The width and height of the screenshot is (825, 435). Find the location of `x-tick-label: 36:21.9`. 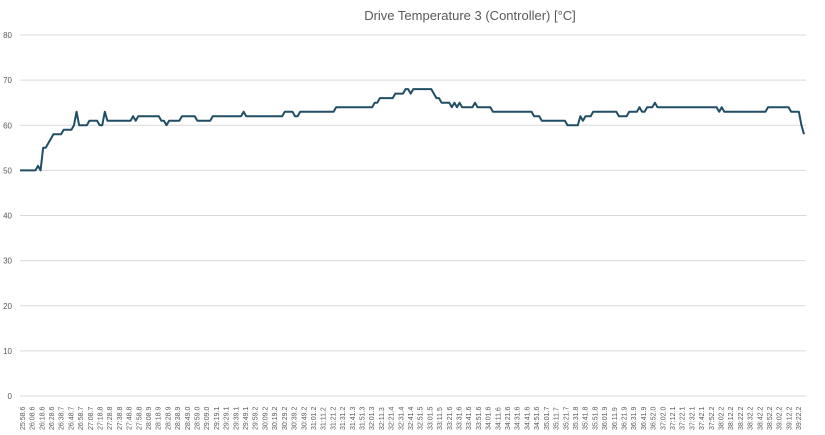

x-tick-label: 36:21.9 is located at coordinates (624, 418).